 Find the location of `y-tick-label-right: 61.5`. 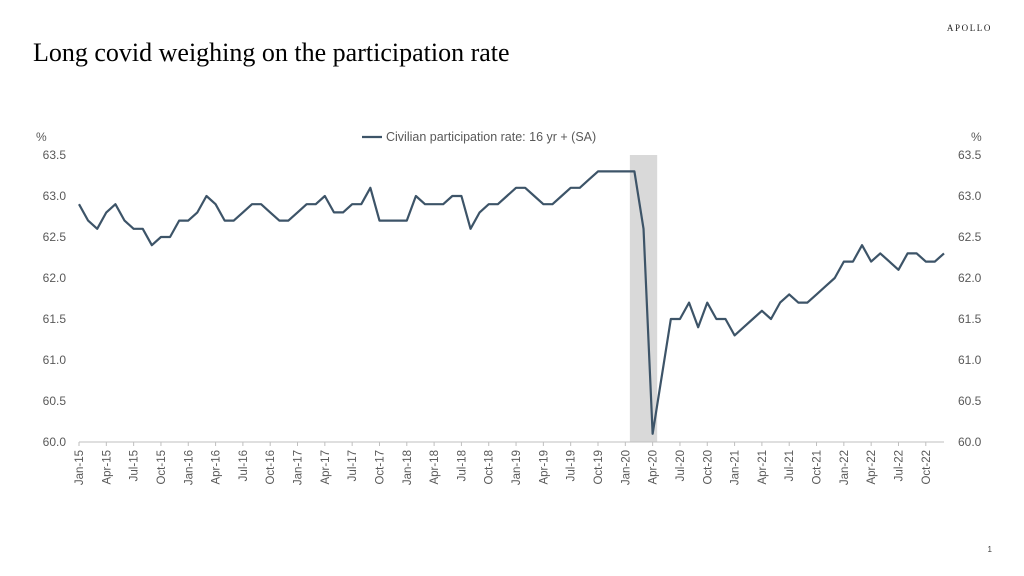

y-tick-label-right: 61.5 is located at coordinates (970, 319).